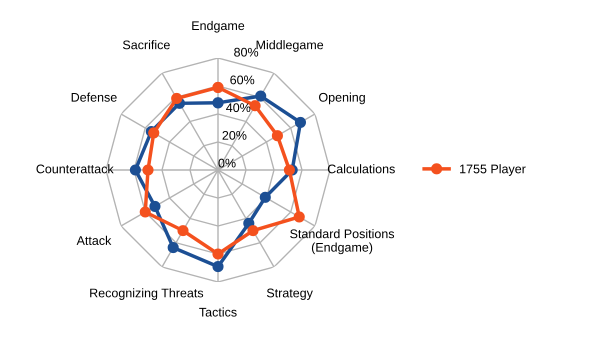  Describe the element at coordinates (342, 98) in the screenshot. I see `spoke-label: Opening` at that location.